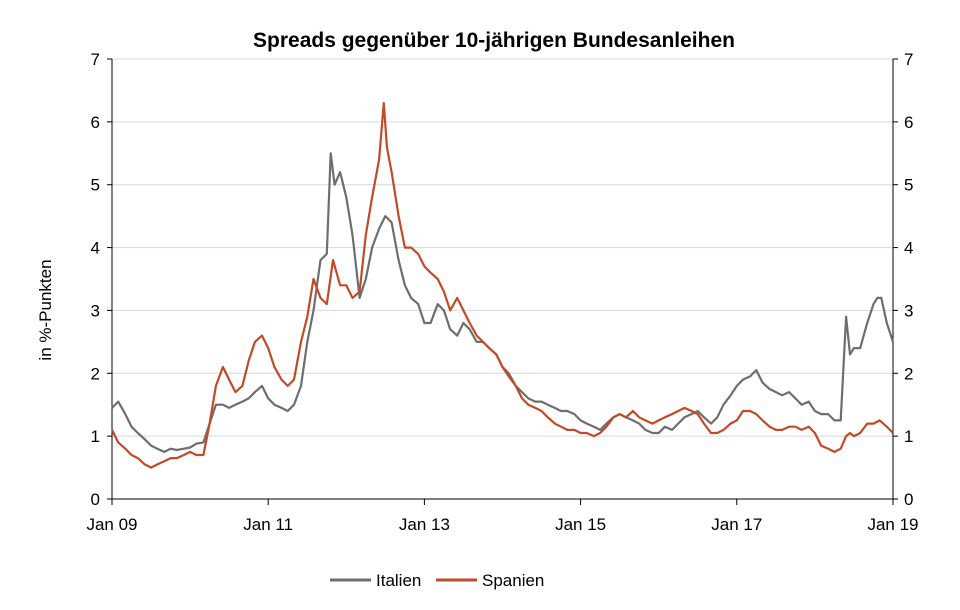 The width and height of the screenshot is (960, 610). What do you see at coordinates (908, 185) in the screenshot?
I see `y-tick-label-right: 5` at bounding box center [908, 185].